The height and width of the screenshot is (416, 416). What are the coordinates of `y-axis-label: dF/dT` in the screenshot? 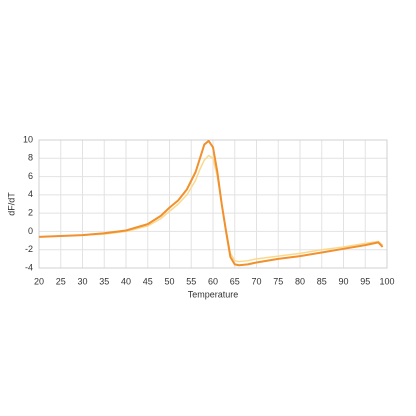 It's located at (11, 204).